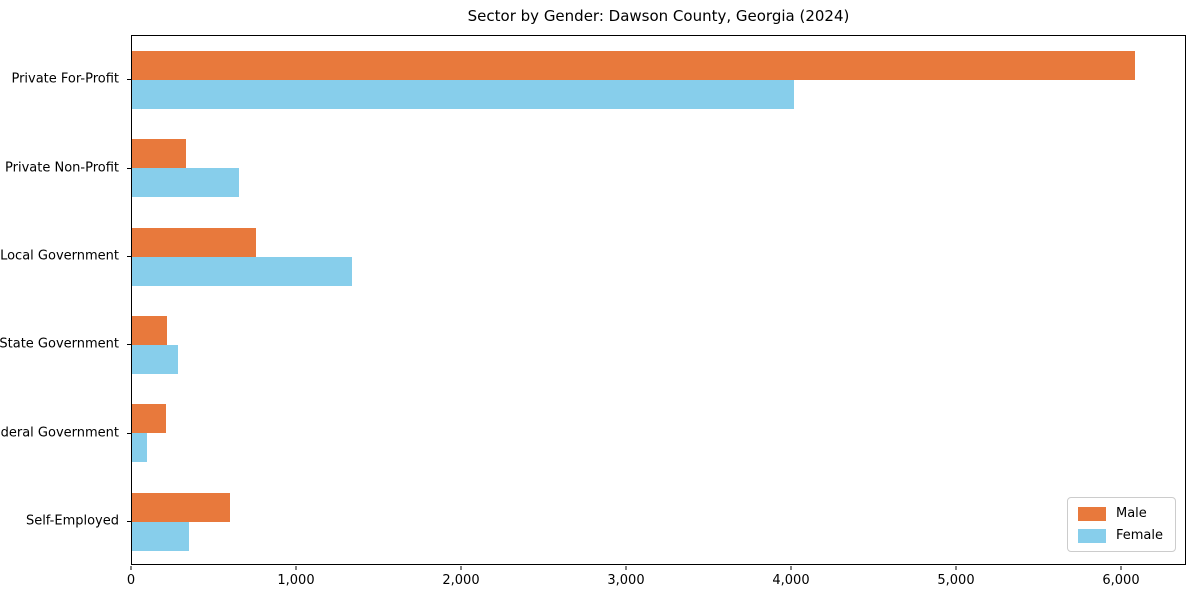 The width and height of the screenshot is (1200, 600). What do you see at coordinates (65, 79) in the screenshot?
I see `y-axis-label: Private For-Profit` at bounding box center [65, 79].